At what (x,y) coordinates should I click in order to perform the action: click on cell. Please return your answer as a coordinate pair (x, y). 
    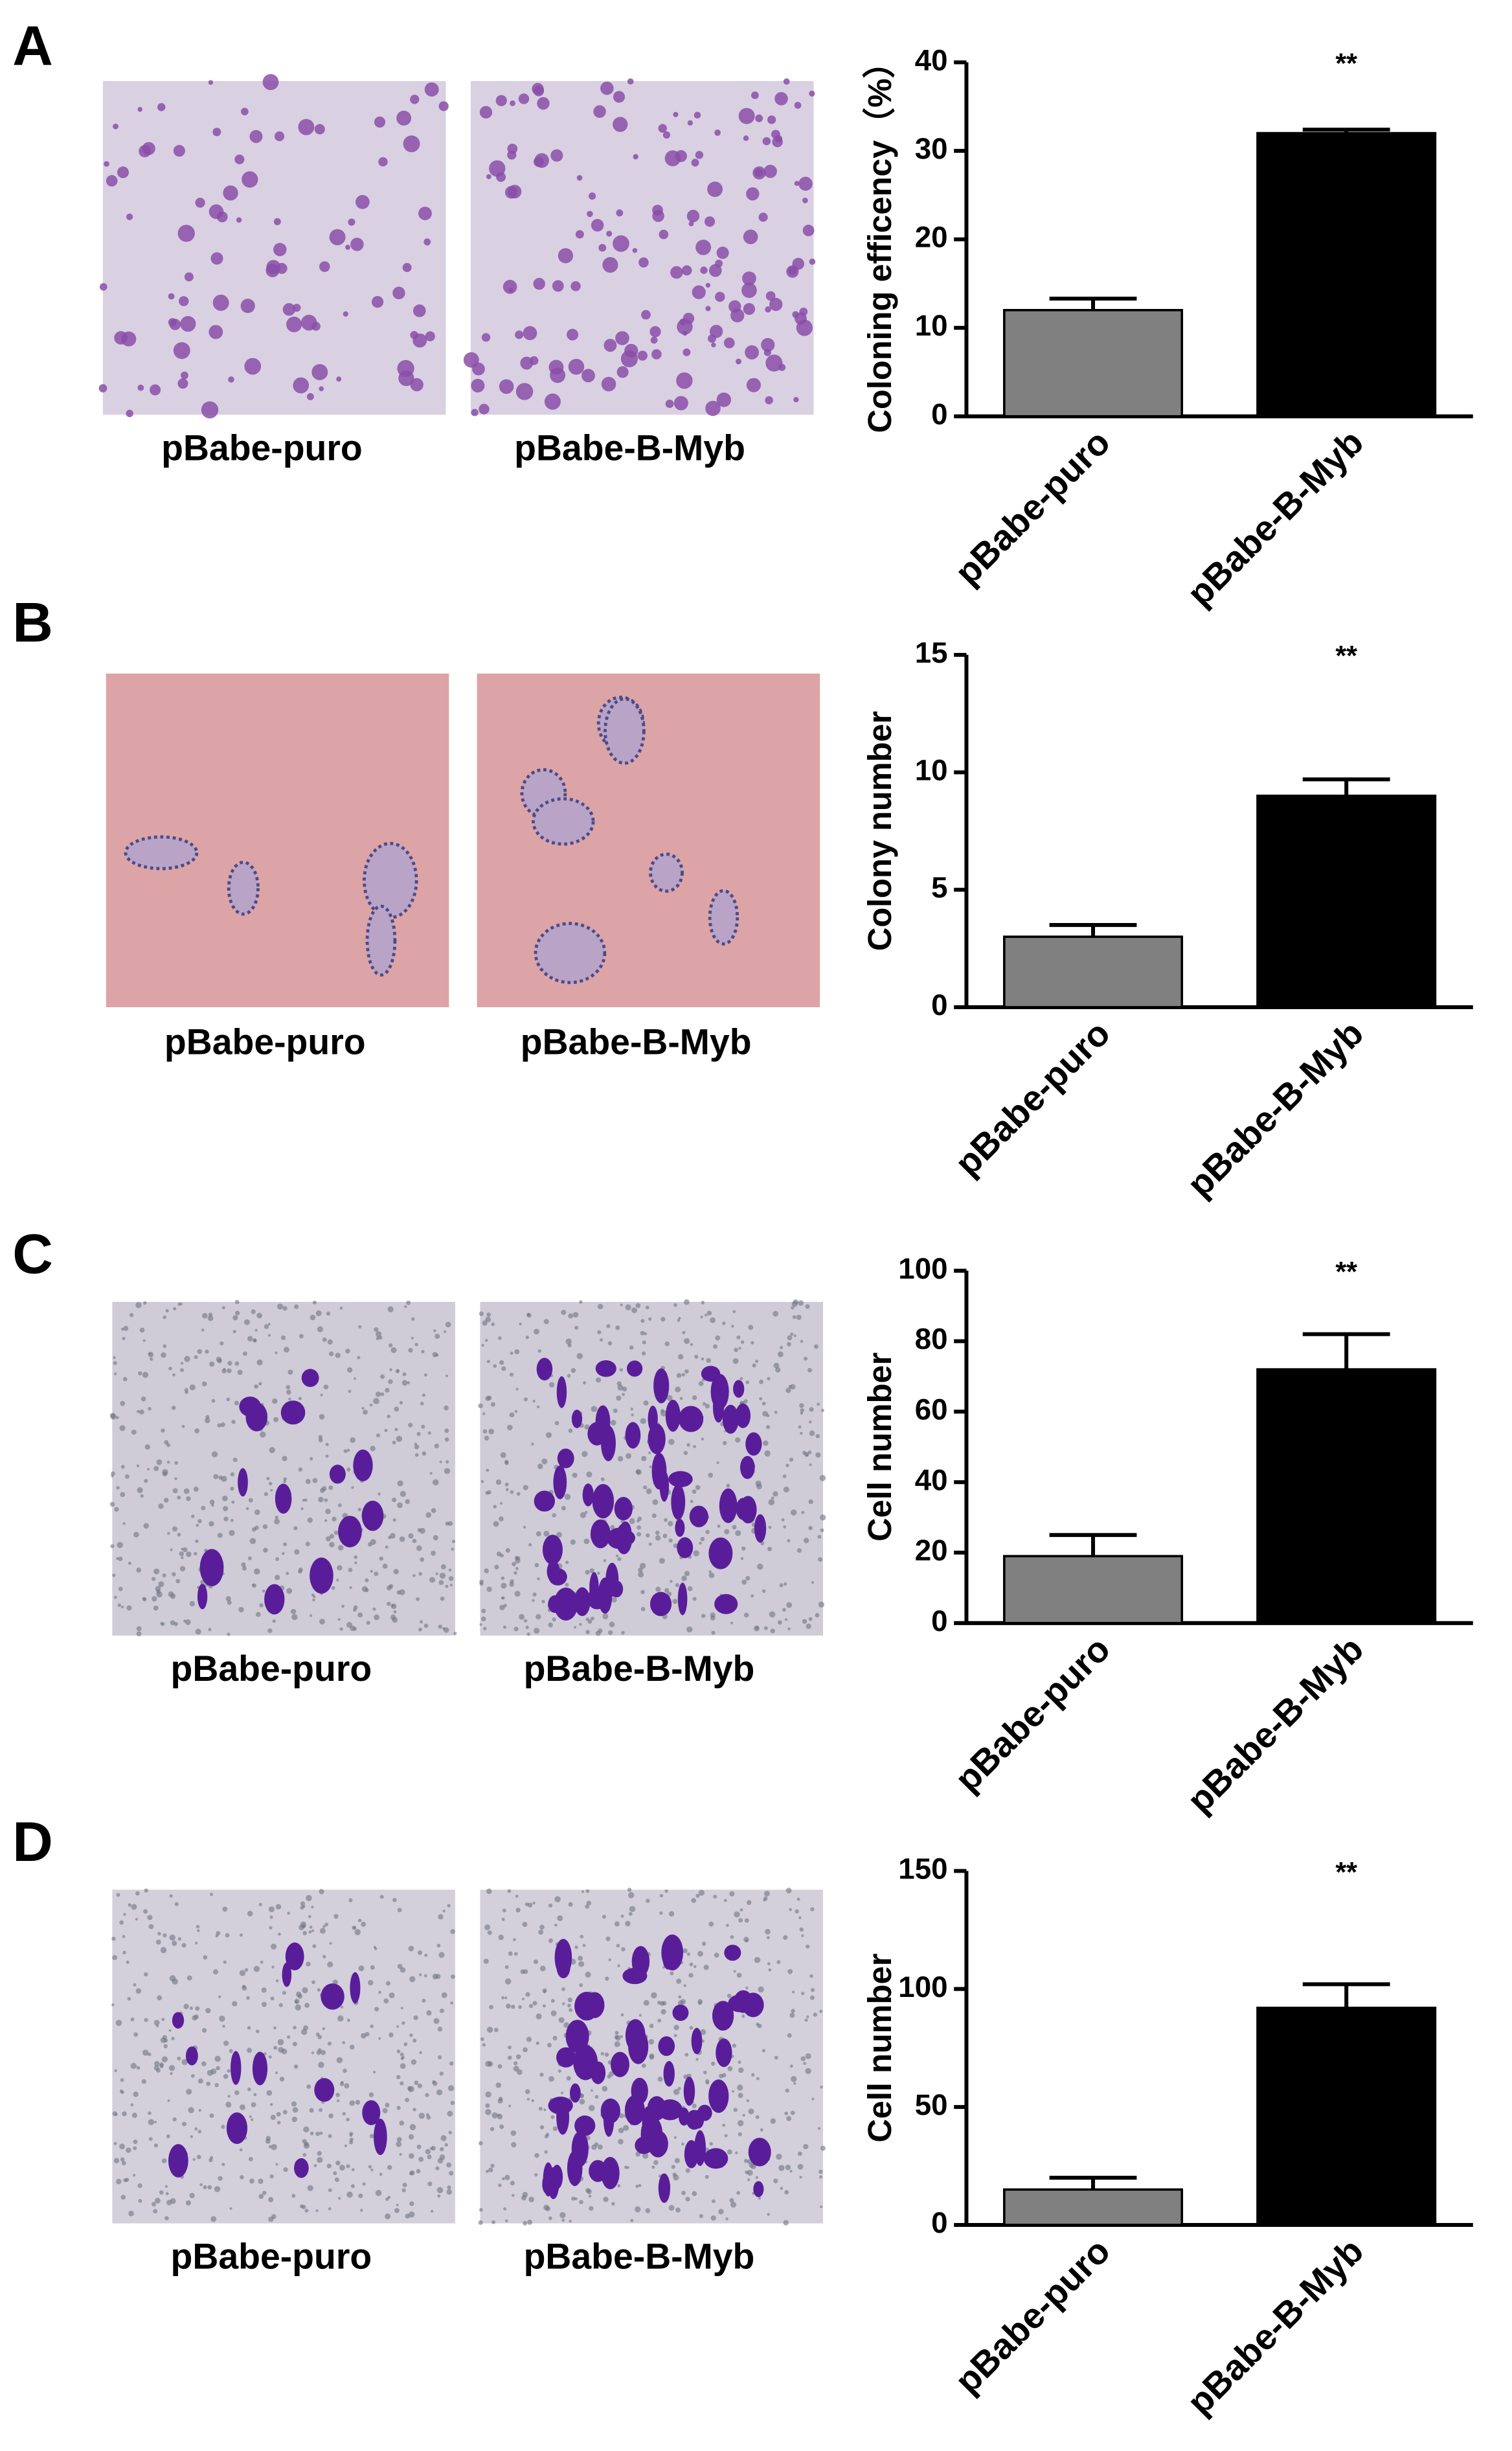
    Looking at the image, I should click on (544, 1369).